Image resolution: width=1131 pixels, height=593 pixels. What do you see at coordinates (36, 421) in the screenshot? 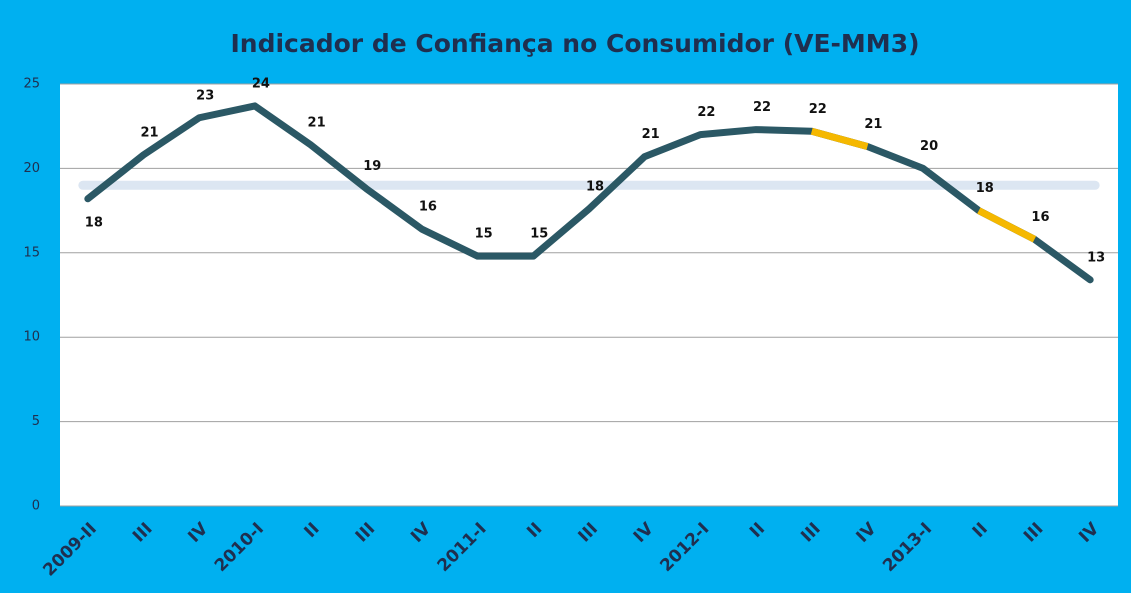
I see `y-tick-label: 5` at bounding box center [36, 421].